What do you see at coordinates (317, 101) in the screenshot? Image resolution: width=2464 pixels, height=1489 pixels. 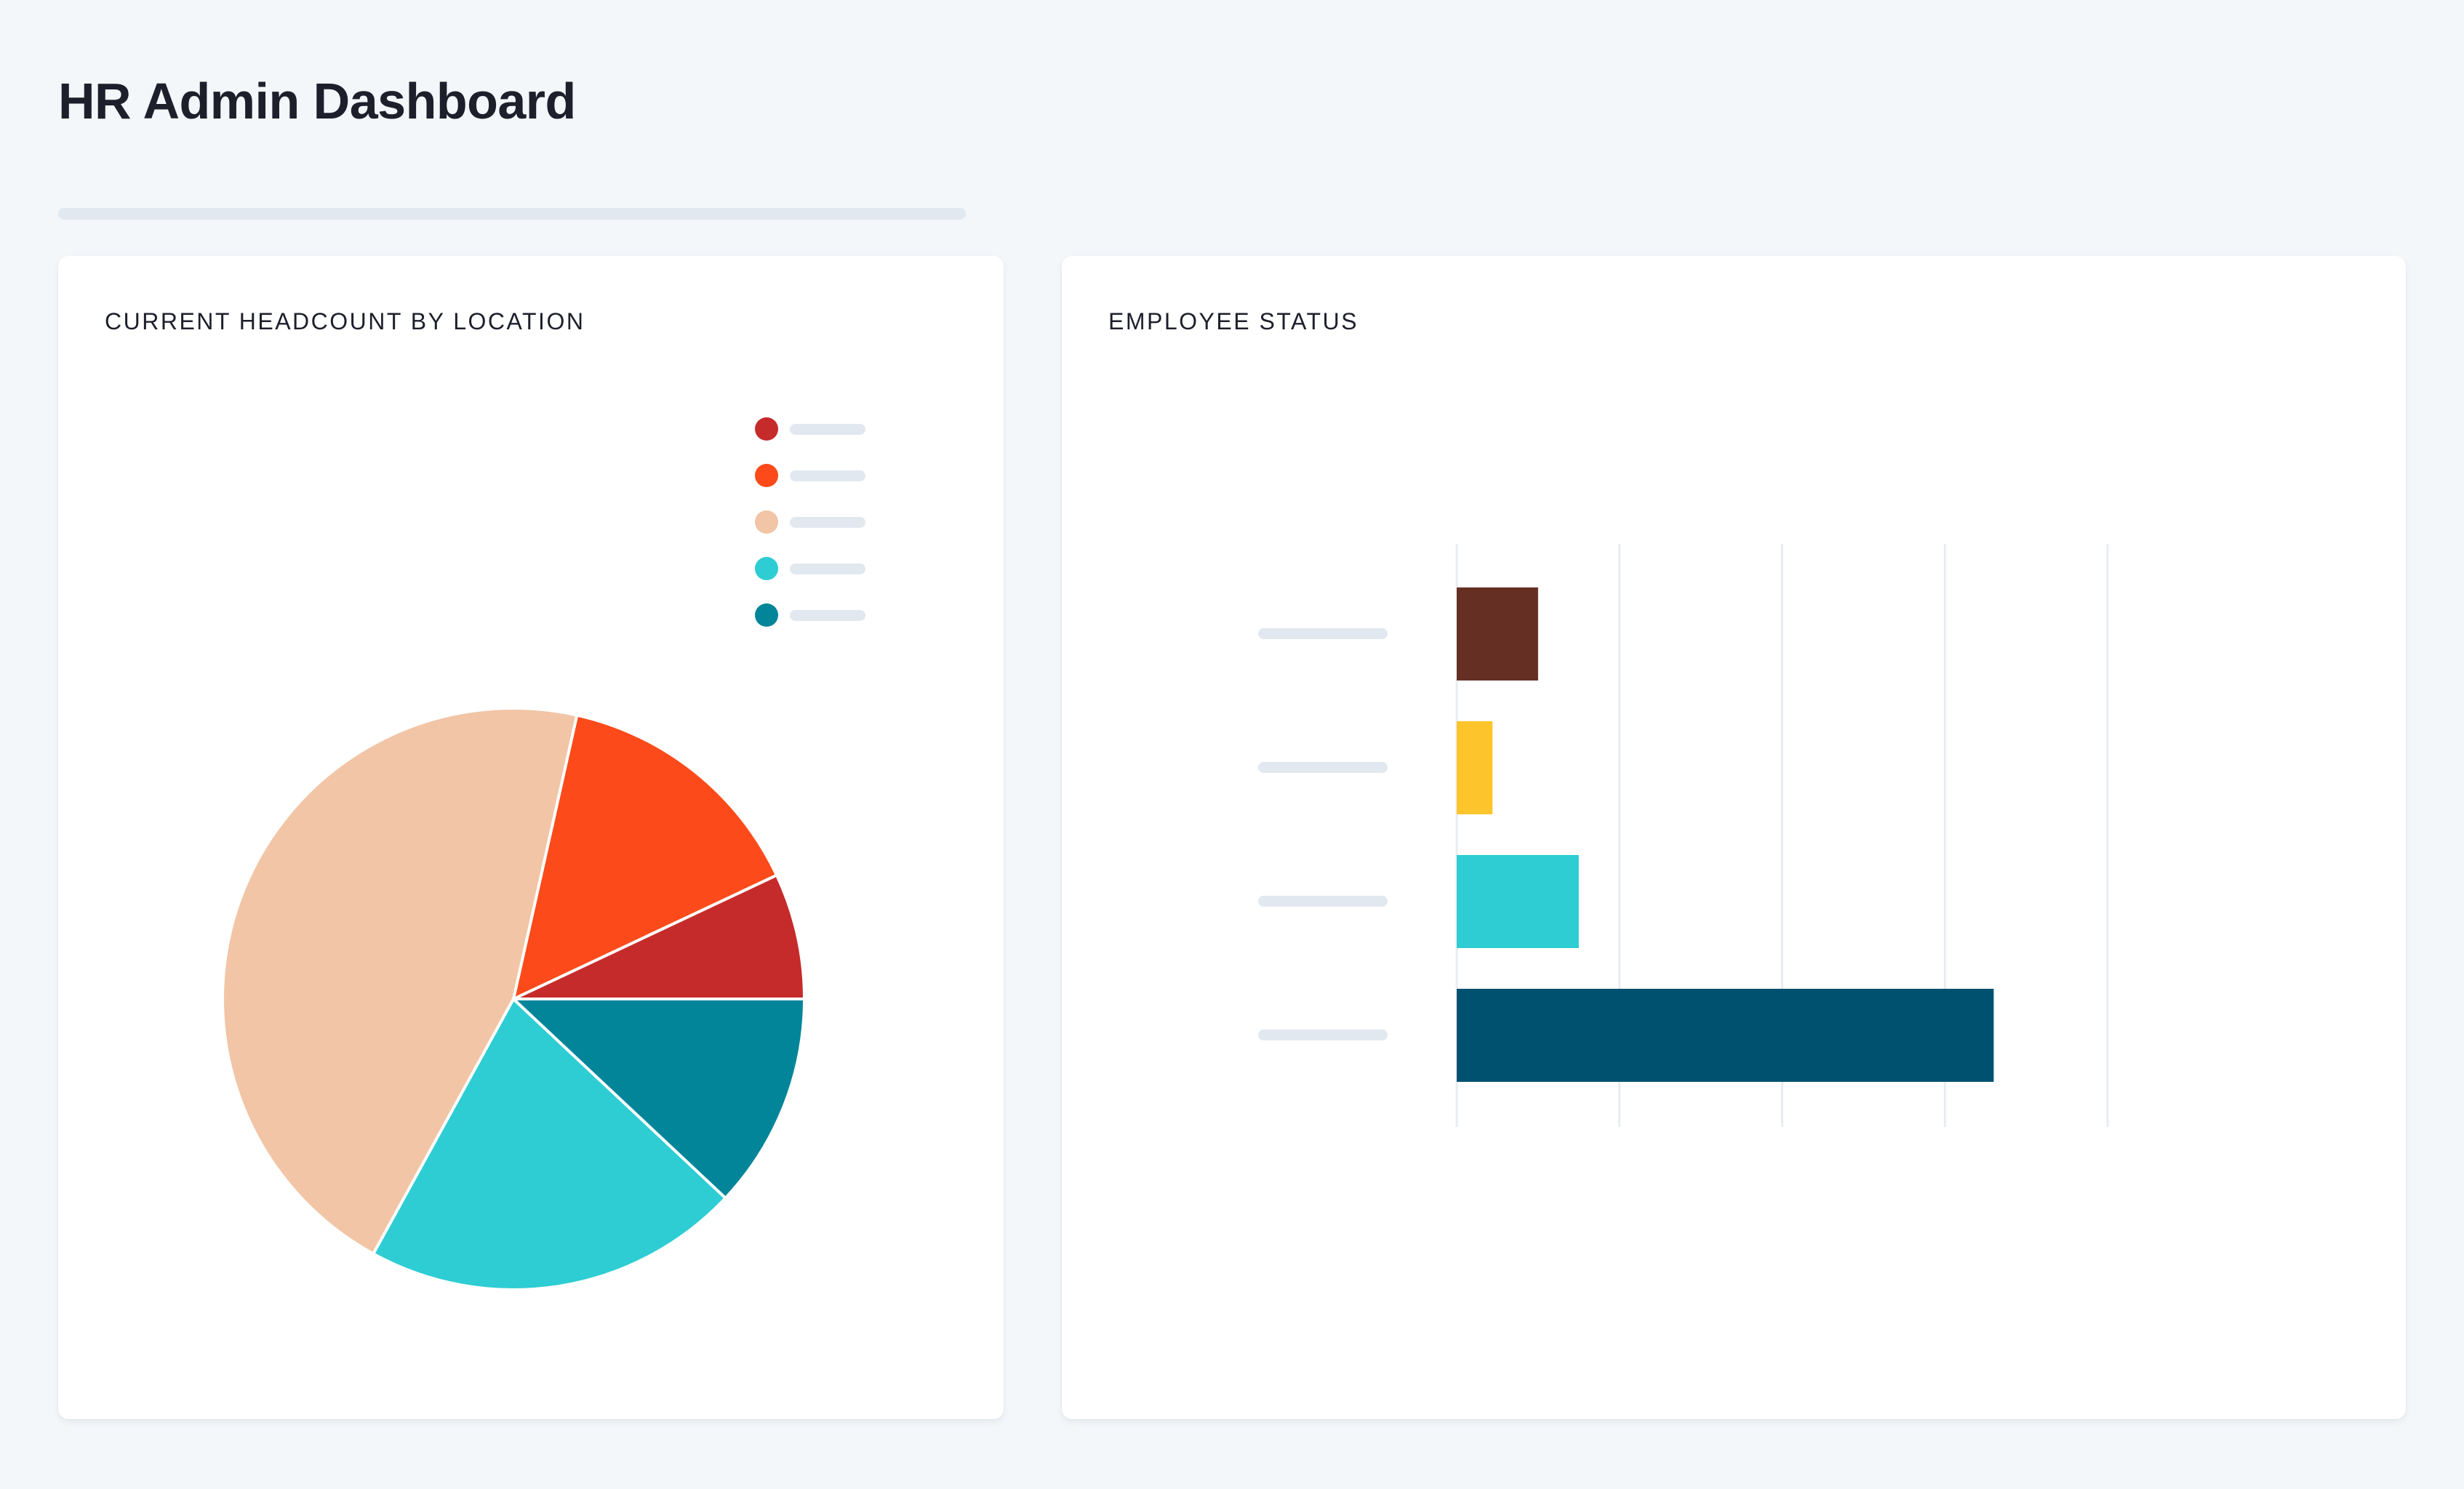 I see `page-title: HR Admin Dashboard` at bounding box center [317, 101].